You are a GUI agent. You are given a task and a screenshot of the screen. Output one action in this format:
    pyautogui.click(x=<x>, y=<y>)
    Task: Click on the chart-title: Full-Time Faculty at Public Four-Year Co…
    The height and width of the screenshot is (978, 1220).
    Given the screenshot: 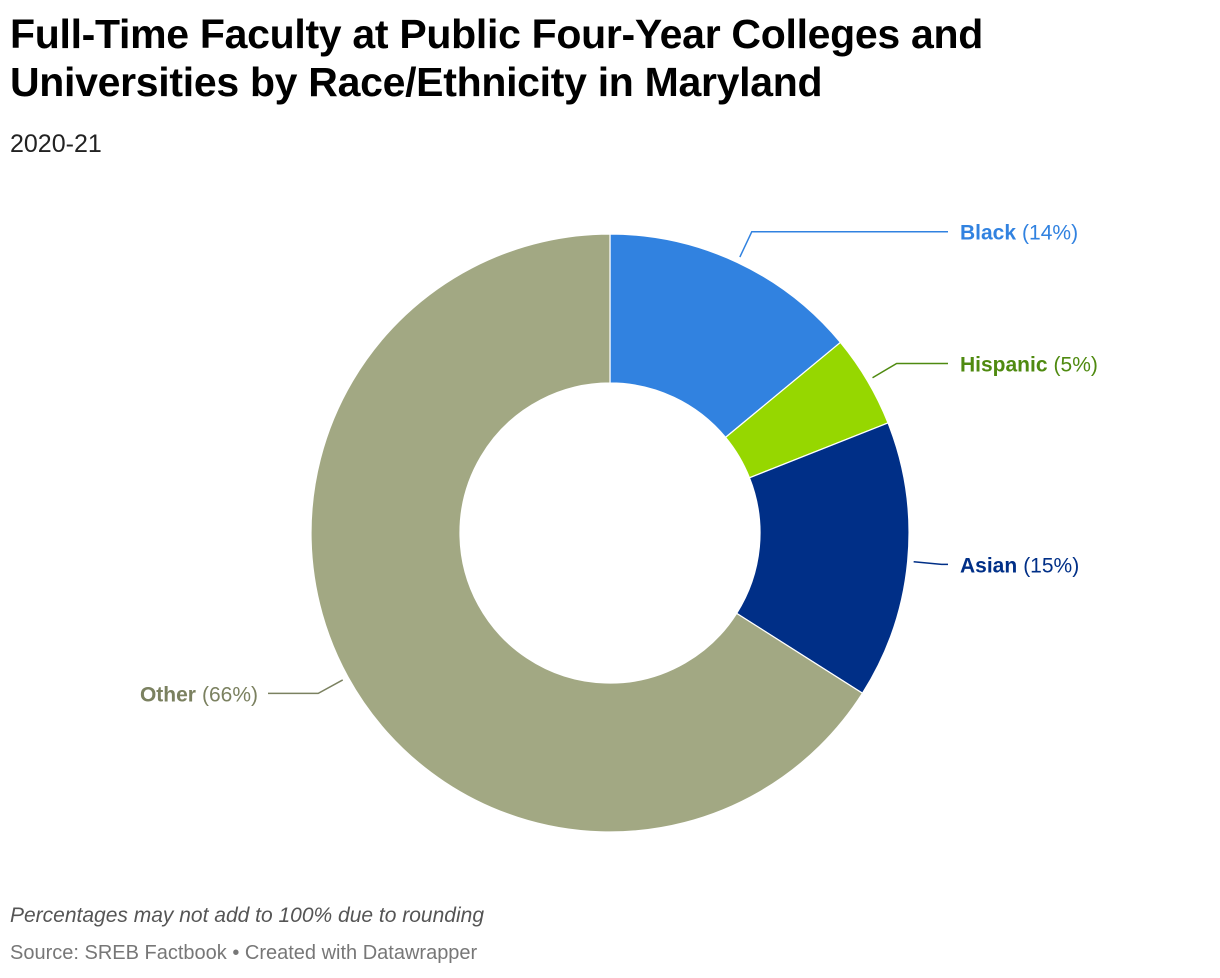 What is the action you would take?
    pyautogui.click(x=497, y=58)
    